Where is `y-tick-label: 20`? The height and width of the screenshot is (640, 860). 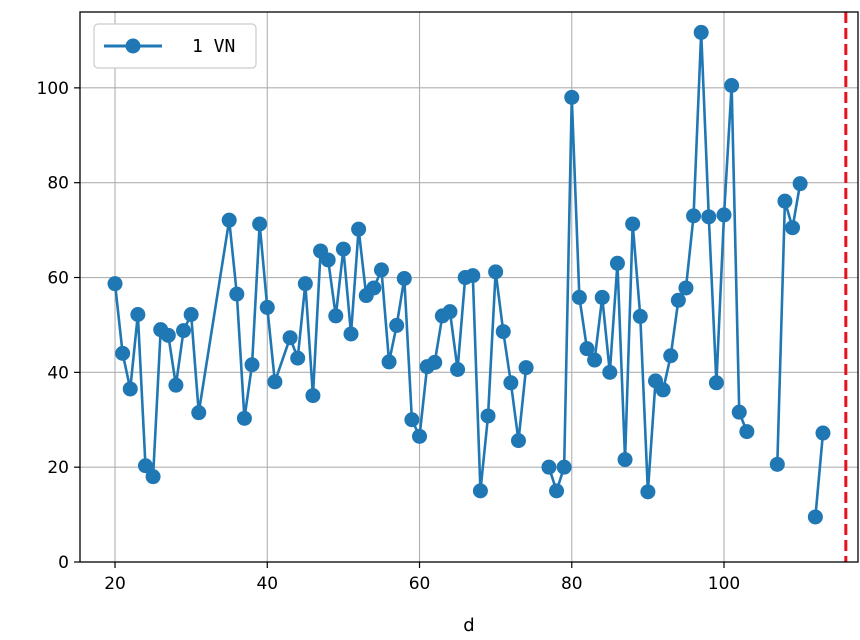 y-tick-label: 20 is located at coordinates (58, 468).